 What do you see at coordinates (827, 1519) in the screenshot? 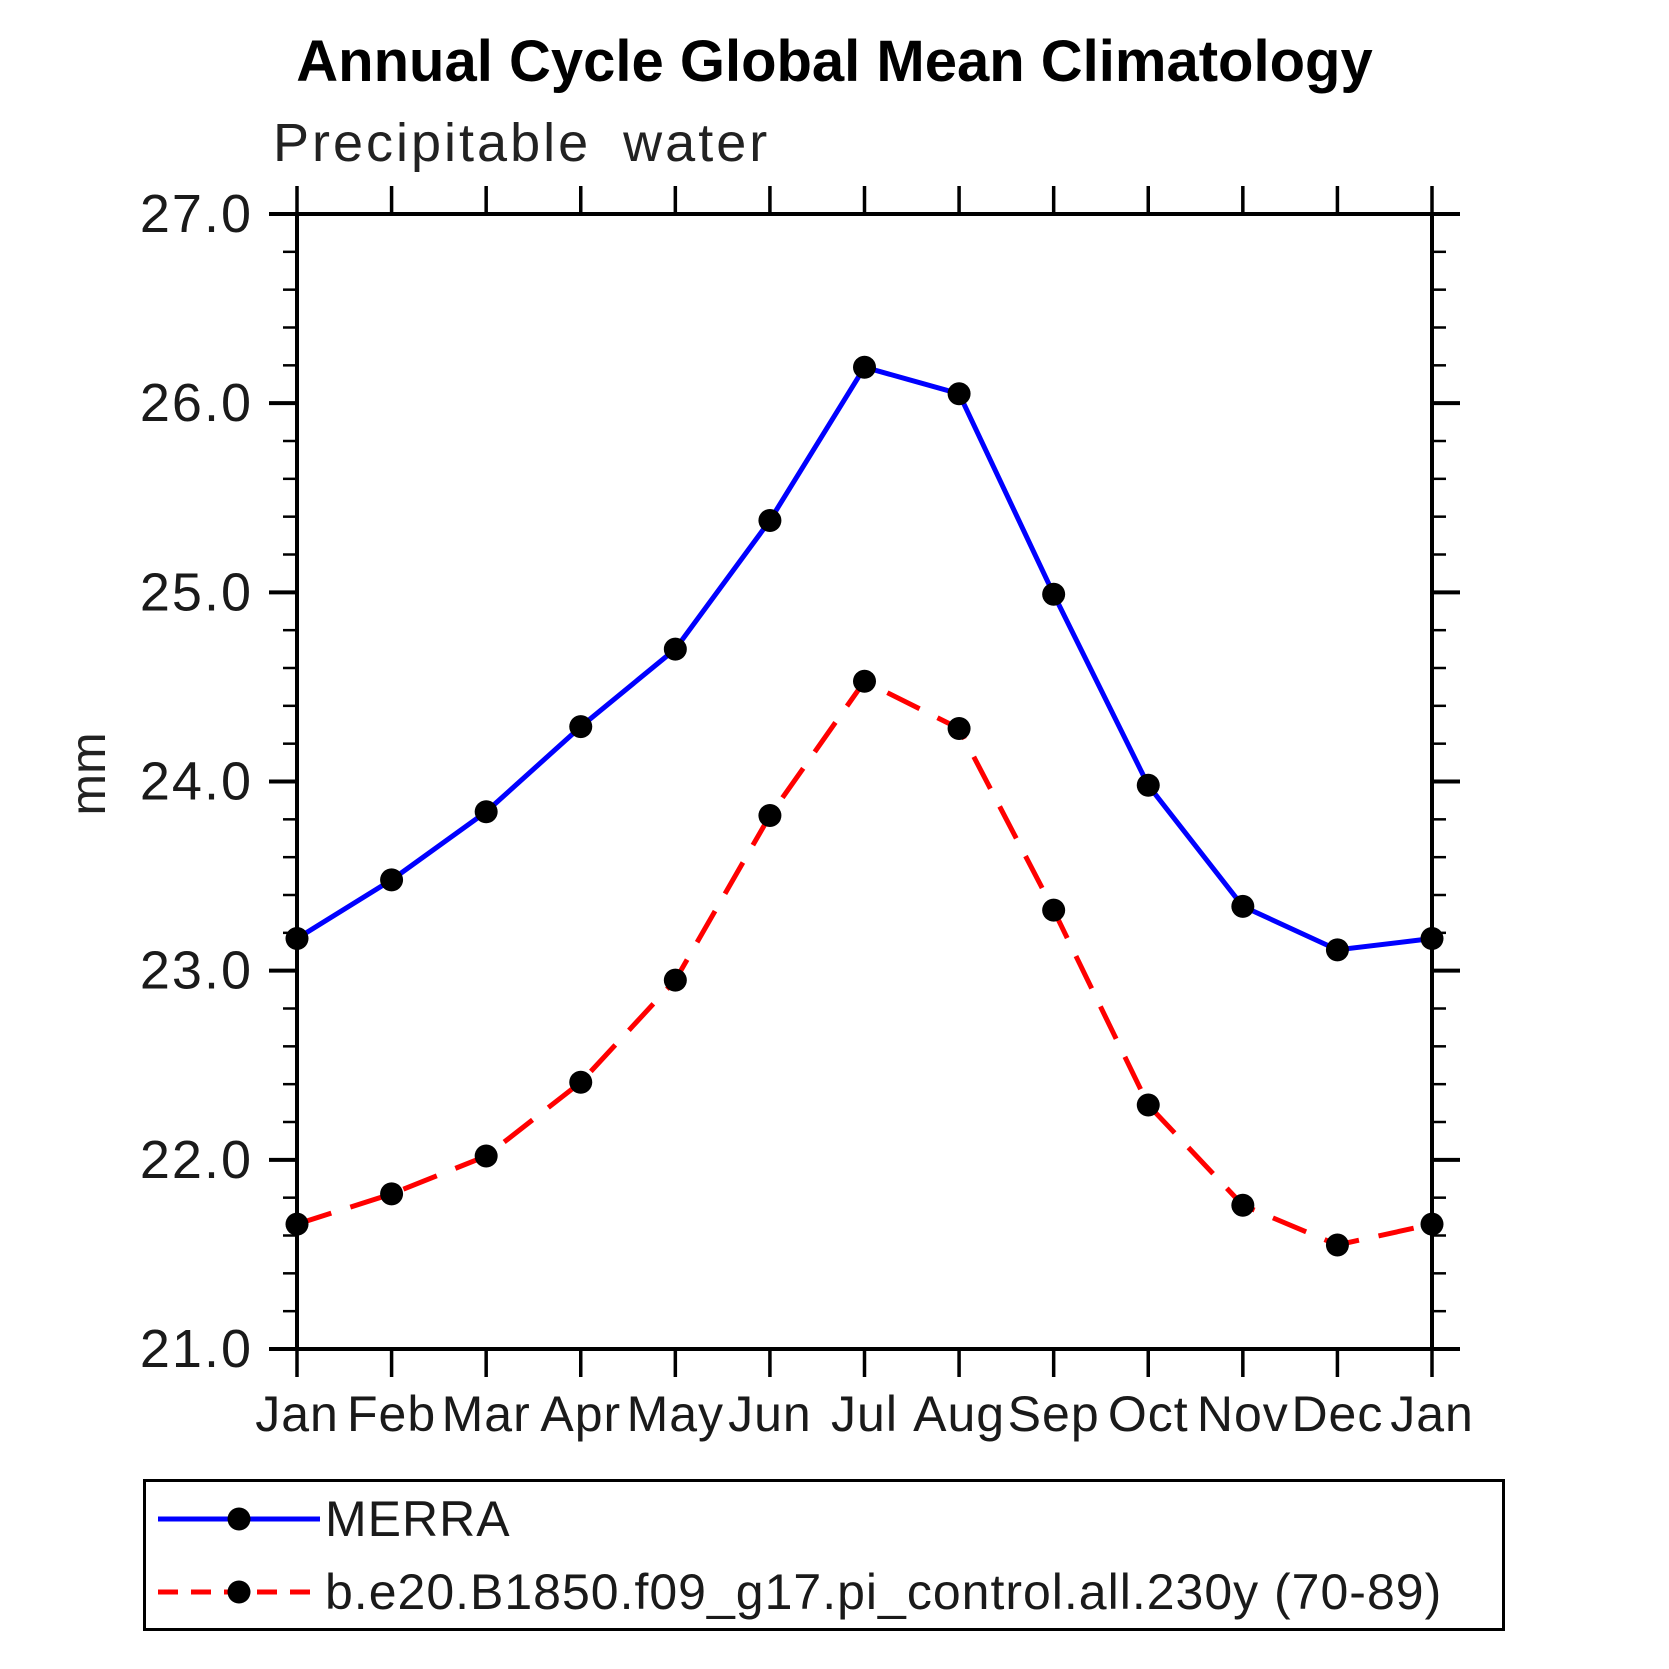
I see `legend-item-merra: MERRA` at bounding box center [827, 1519].